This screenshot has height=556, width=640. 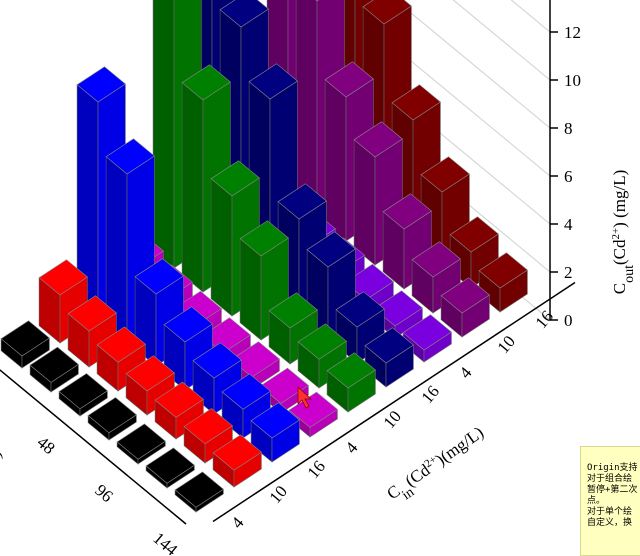 I want to click on cin-axis-title: Cin(Cd2+)(mg/L), so click(x=437, y=466).